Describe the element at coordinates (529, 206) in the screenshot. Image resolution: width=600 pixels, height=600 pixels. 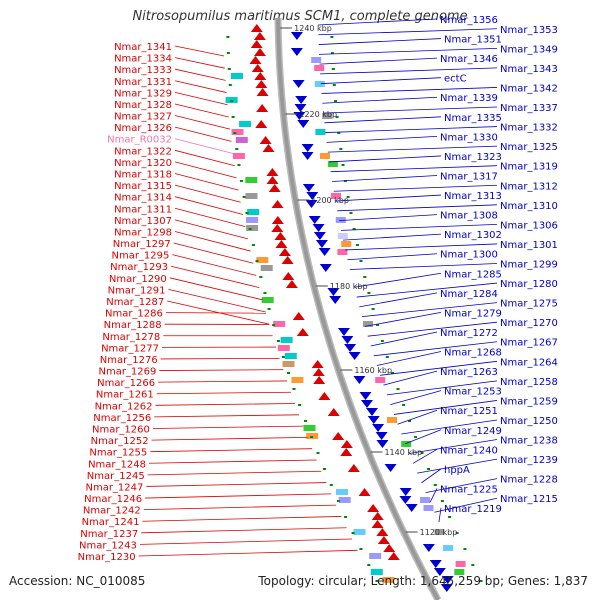
I see `gene-label-right: Nmar_1310` at that location.